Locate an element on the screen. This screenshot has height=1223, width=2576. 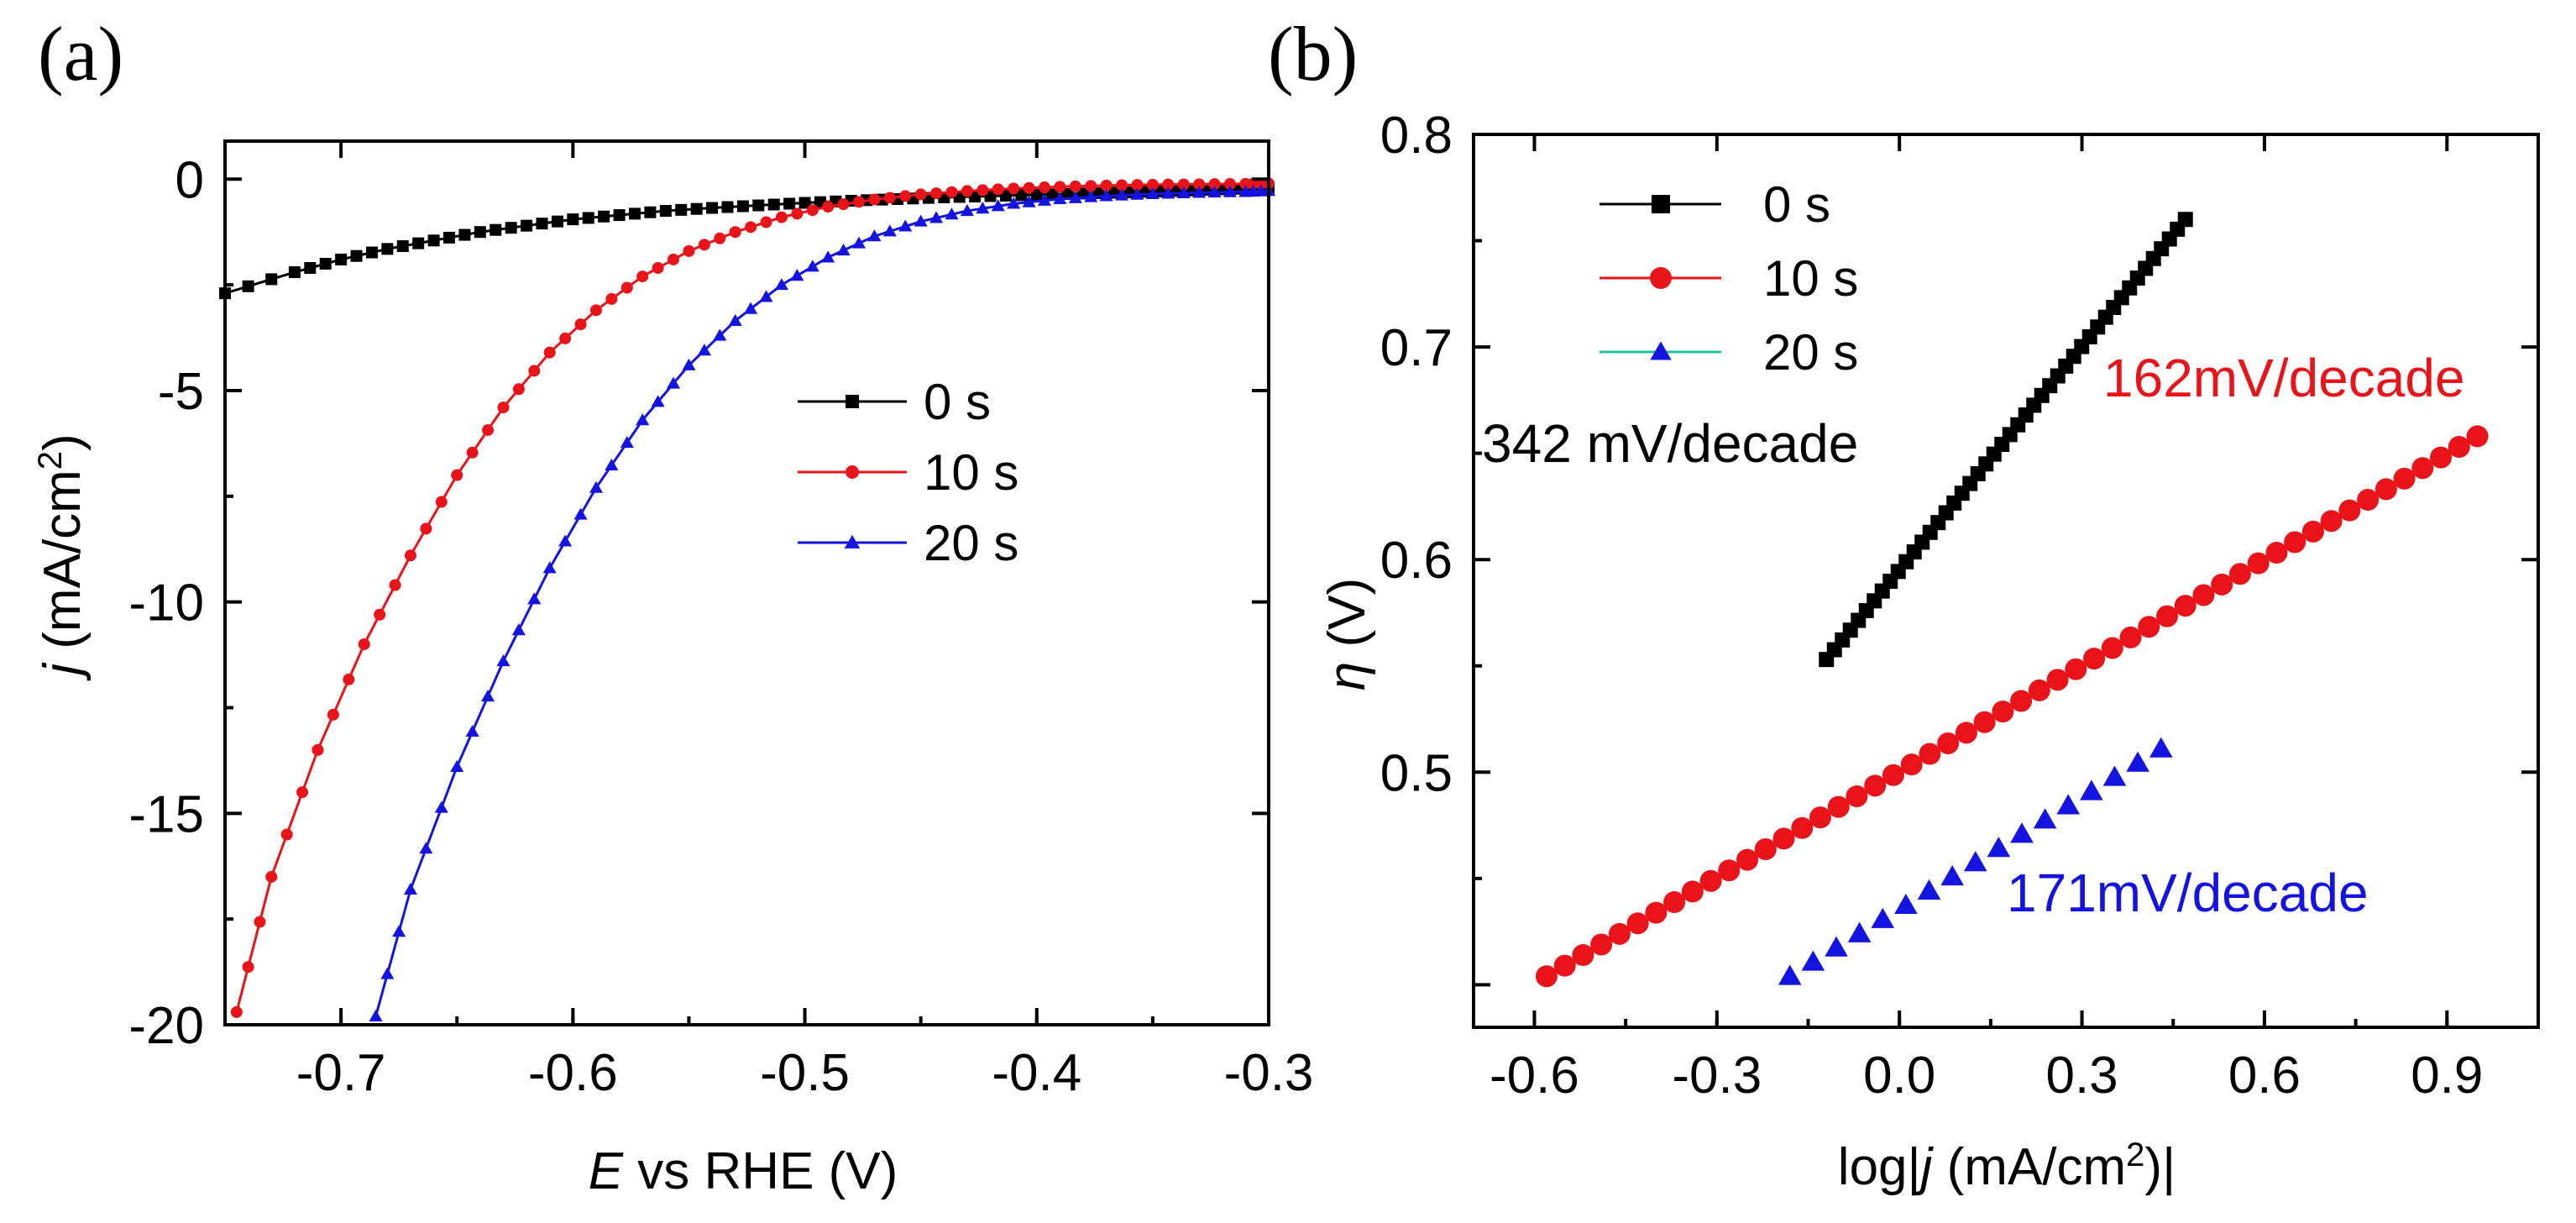
legend-label: 20 s is located at coordinates (971, 543).